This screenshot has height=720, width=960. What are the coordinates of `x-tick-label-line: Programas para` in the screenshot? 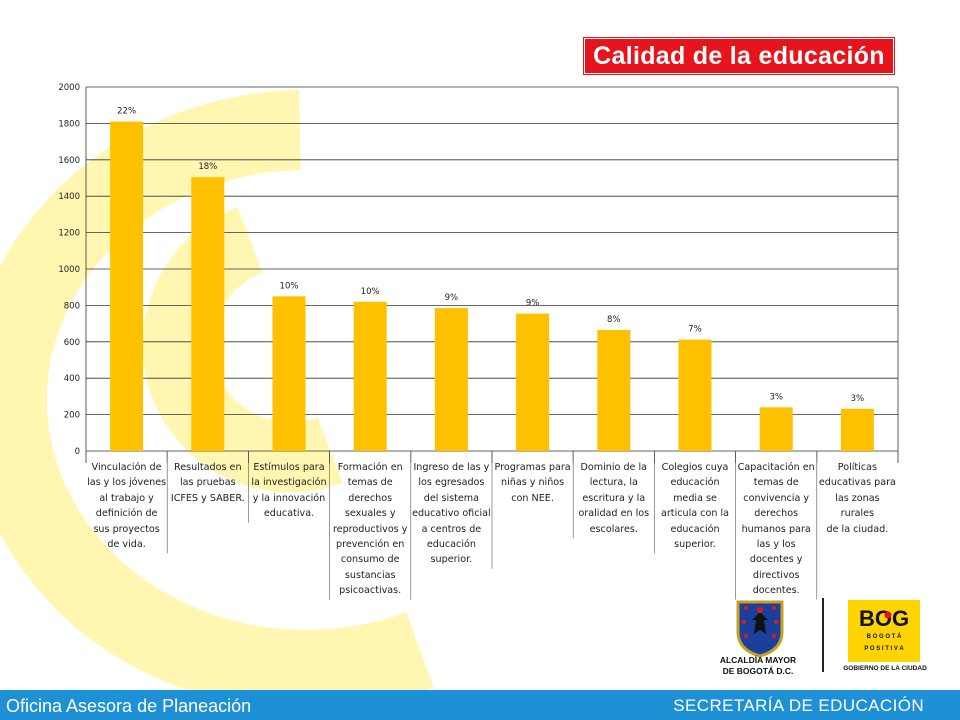 It's located at (532, 467).